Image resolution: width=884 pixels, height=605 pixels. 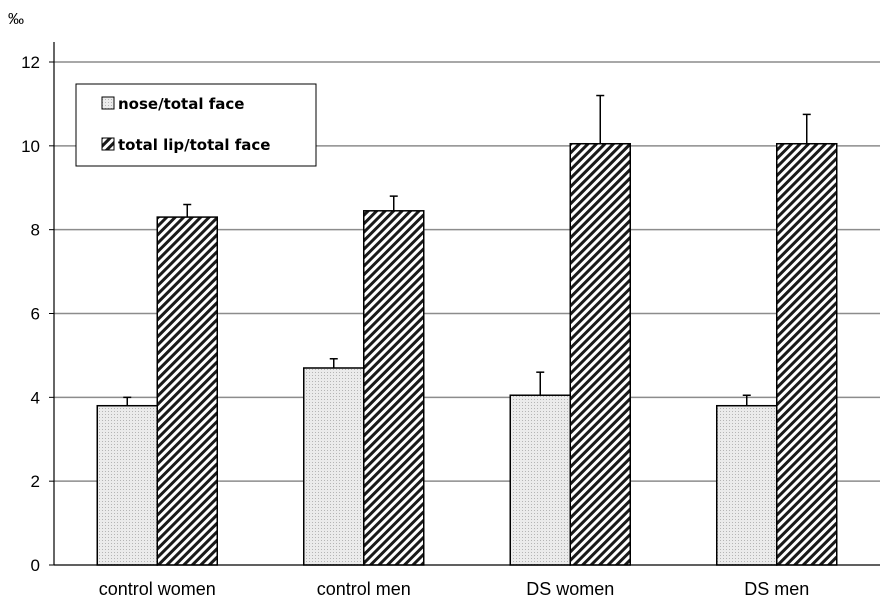 I want to click on category-labels: control women control men DS women DS men, so click(x=454, y=589).